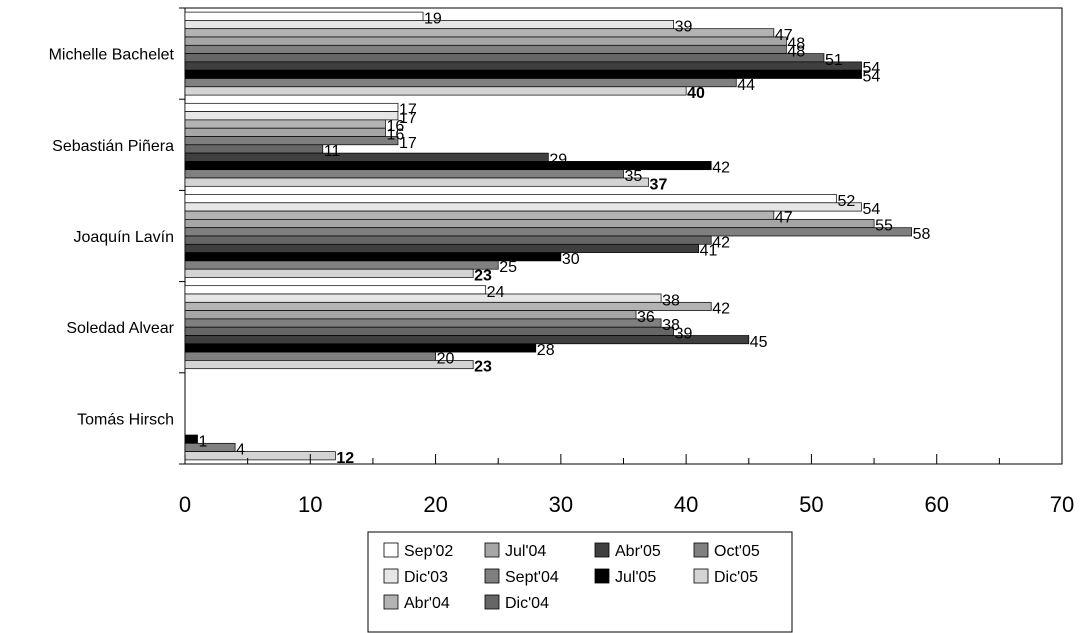  I want to click on data-label: 29, so click(558, 159).